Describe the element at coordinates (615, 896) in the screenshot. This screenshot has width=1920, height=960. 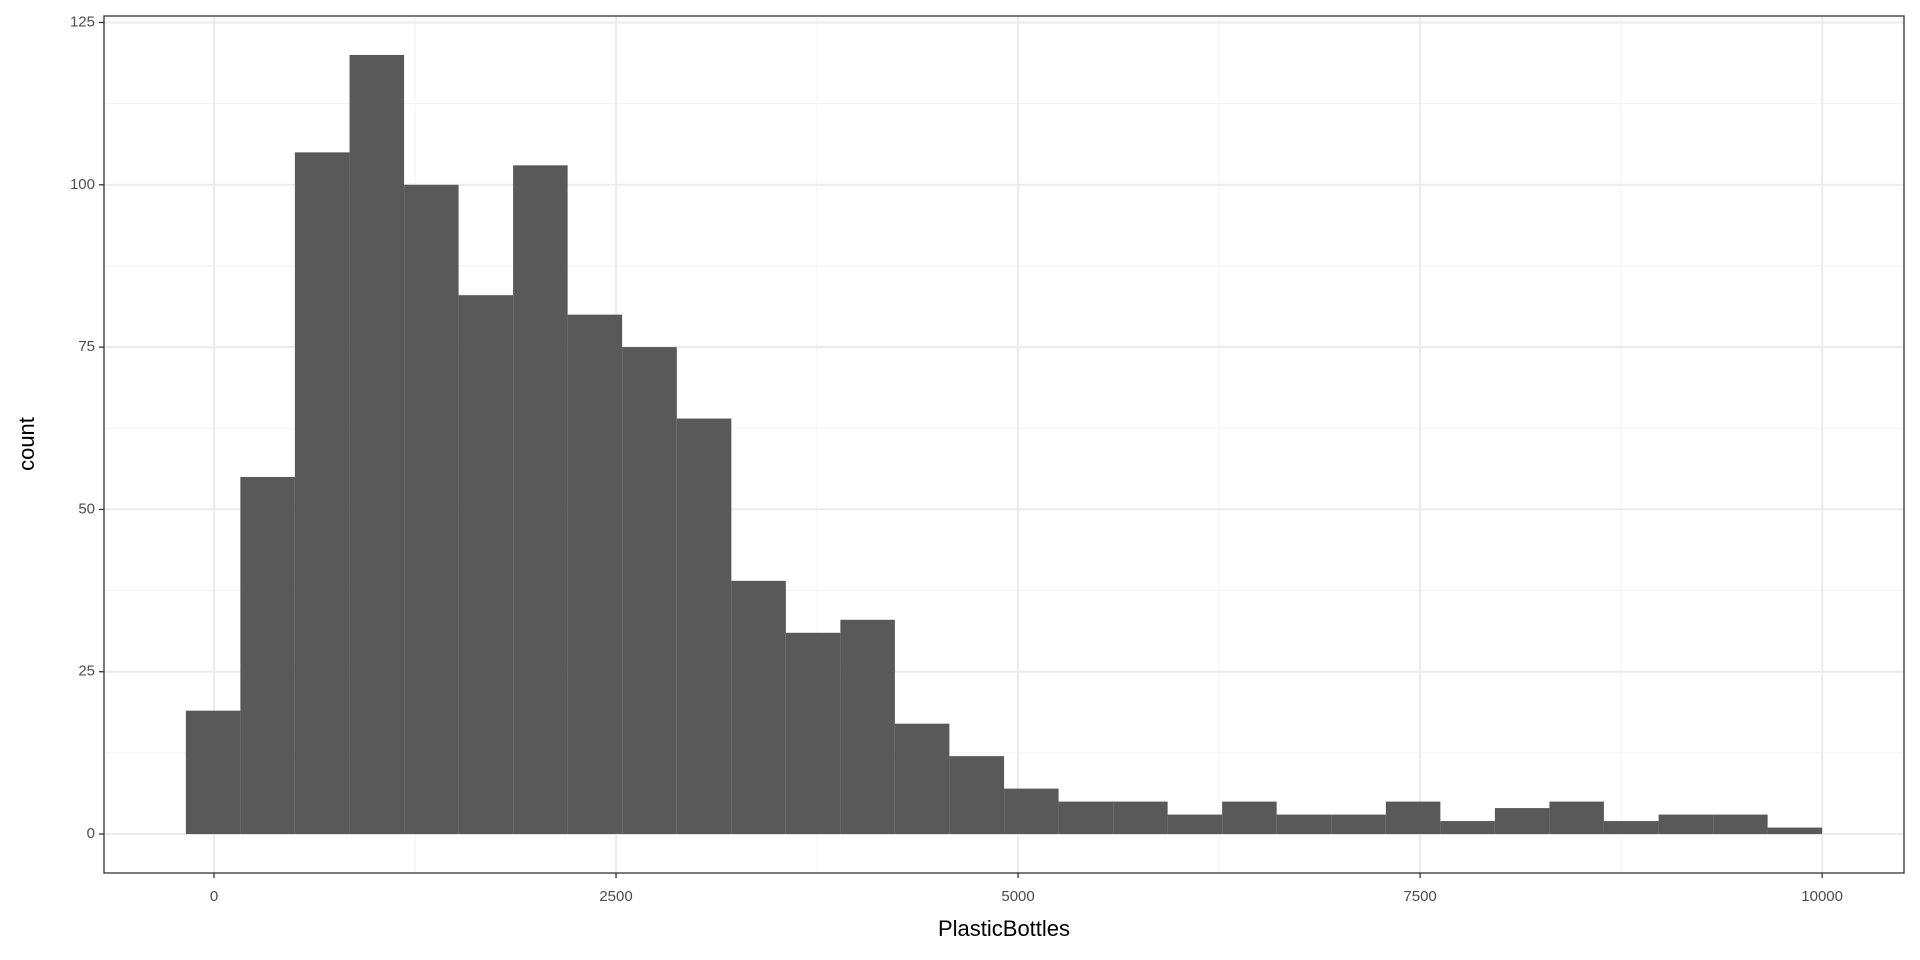
I see `x-tick-label: 2500` at that location.